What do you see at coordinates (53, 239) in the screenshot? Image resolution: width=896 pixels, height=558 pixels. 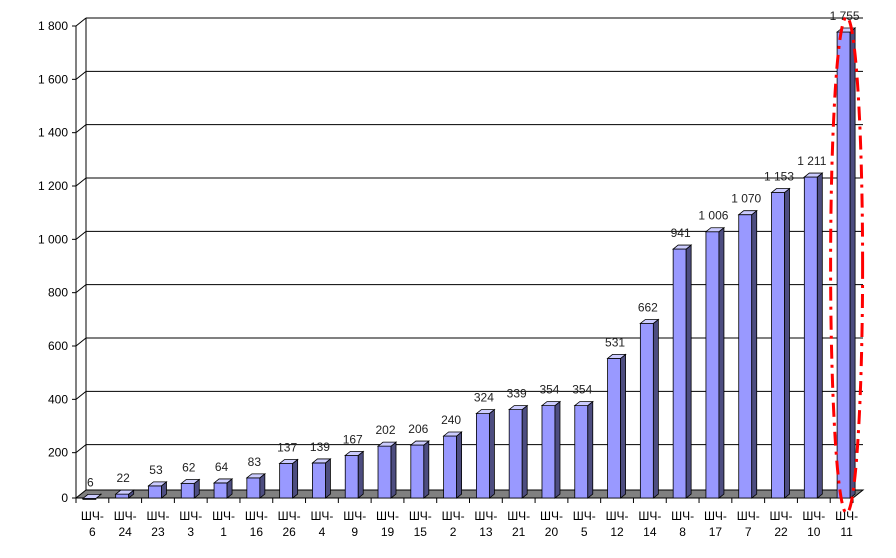 I see `y-tick-label: 1 000` at bounding box center [53, 239].